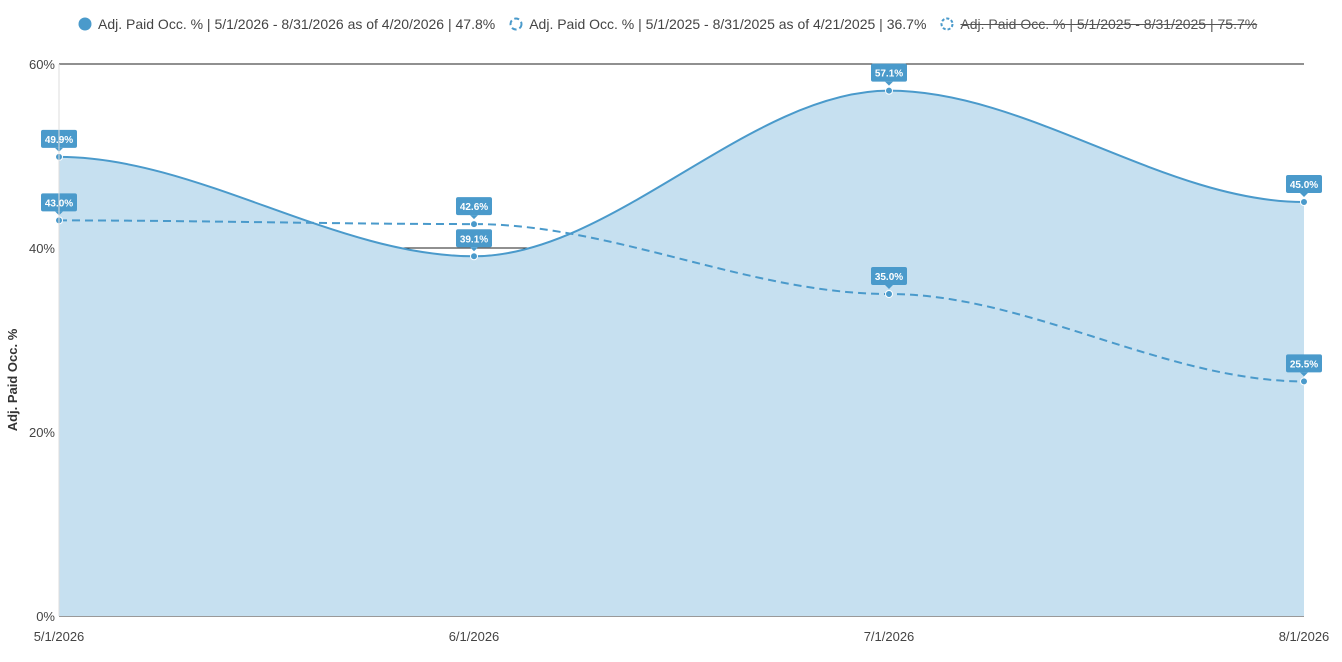 The image size is (1342, 662). I want to click on data-label: 45.0%, so click(1304, 186).